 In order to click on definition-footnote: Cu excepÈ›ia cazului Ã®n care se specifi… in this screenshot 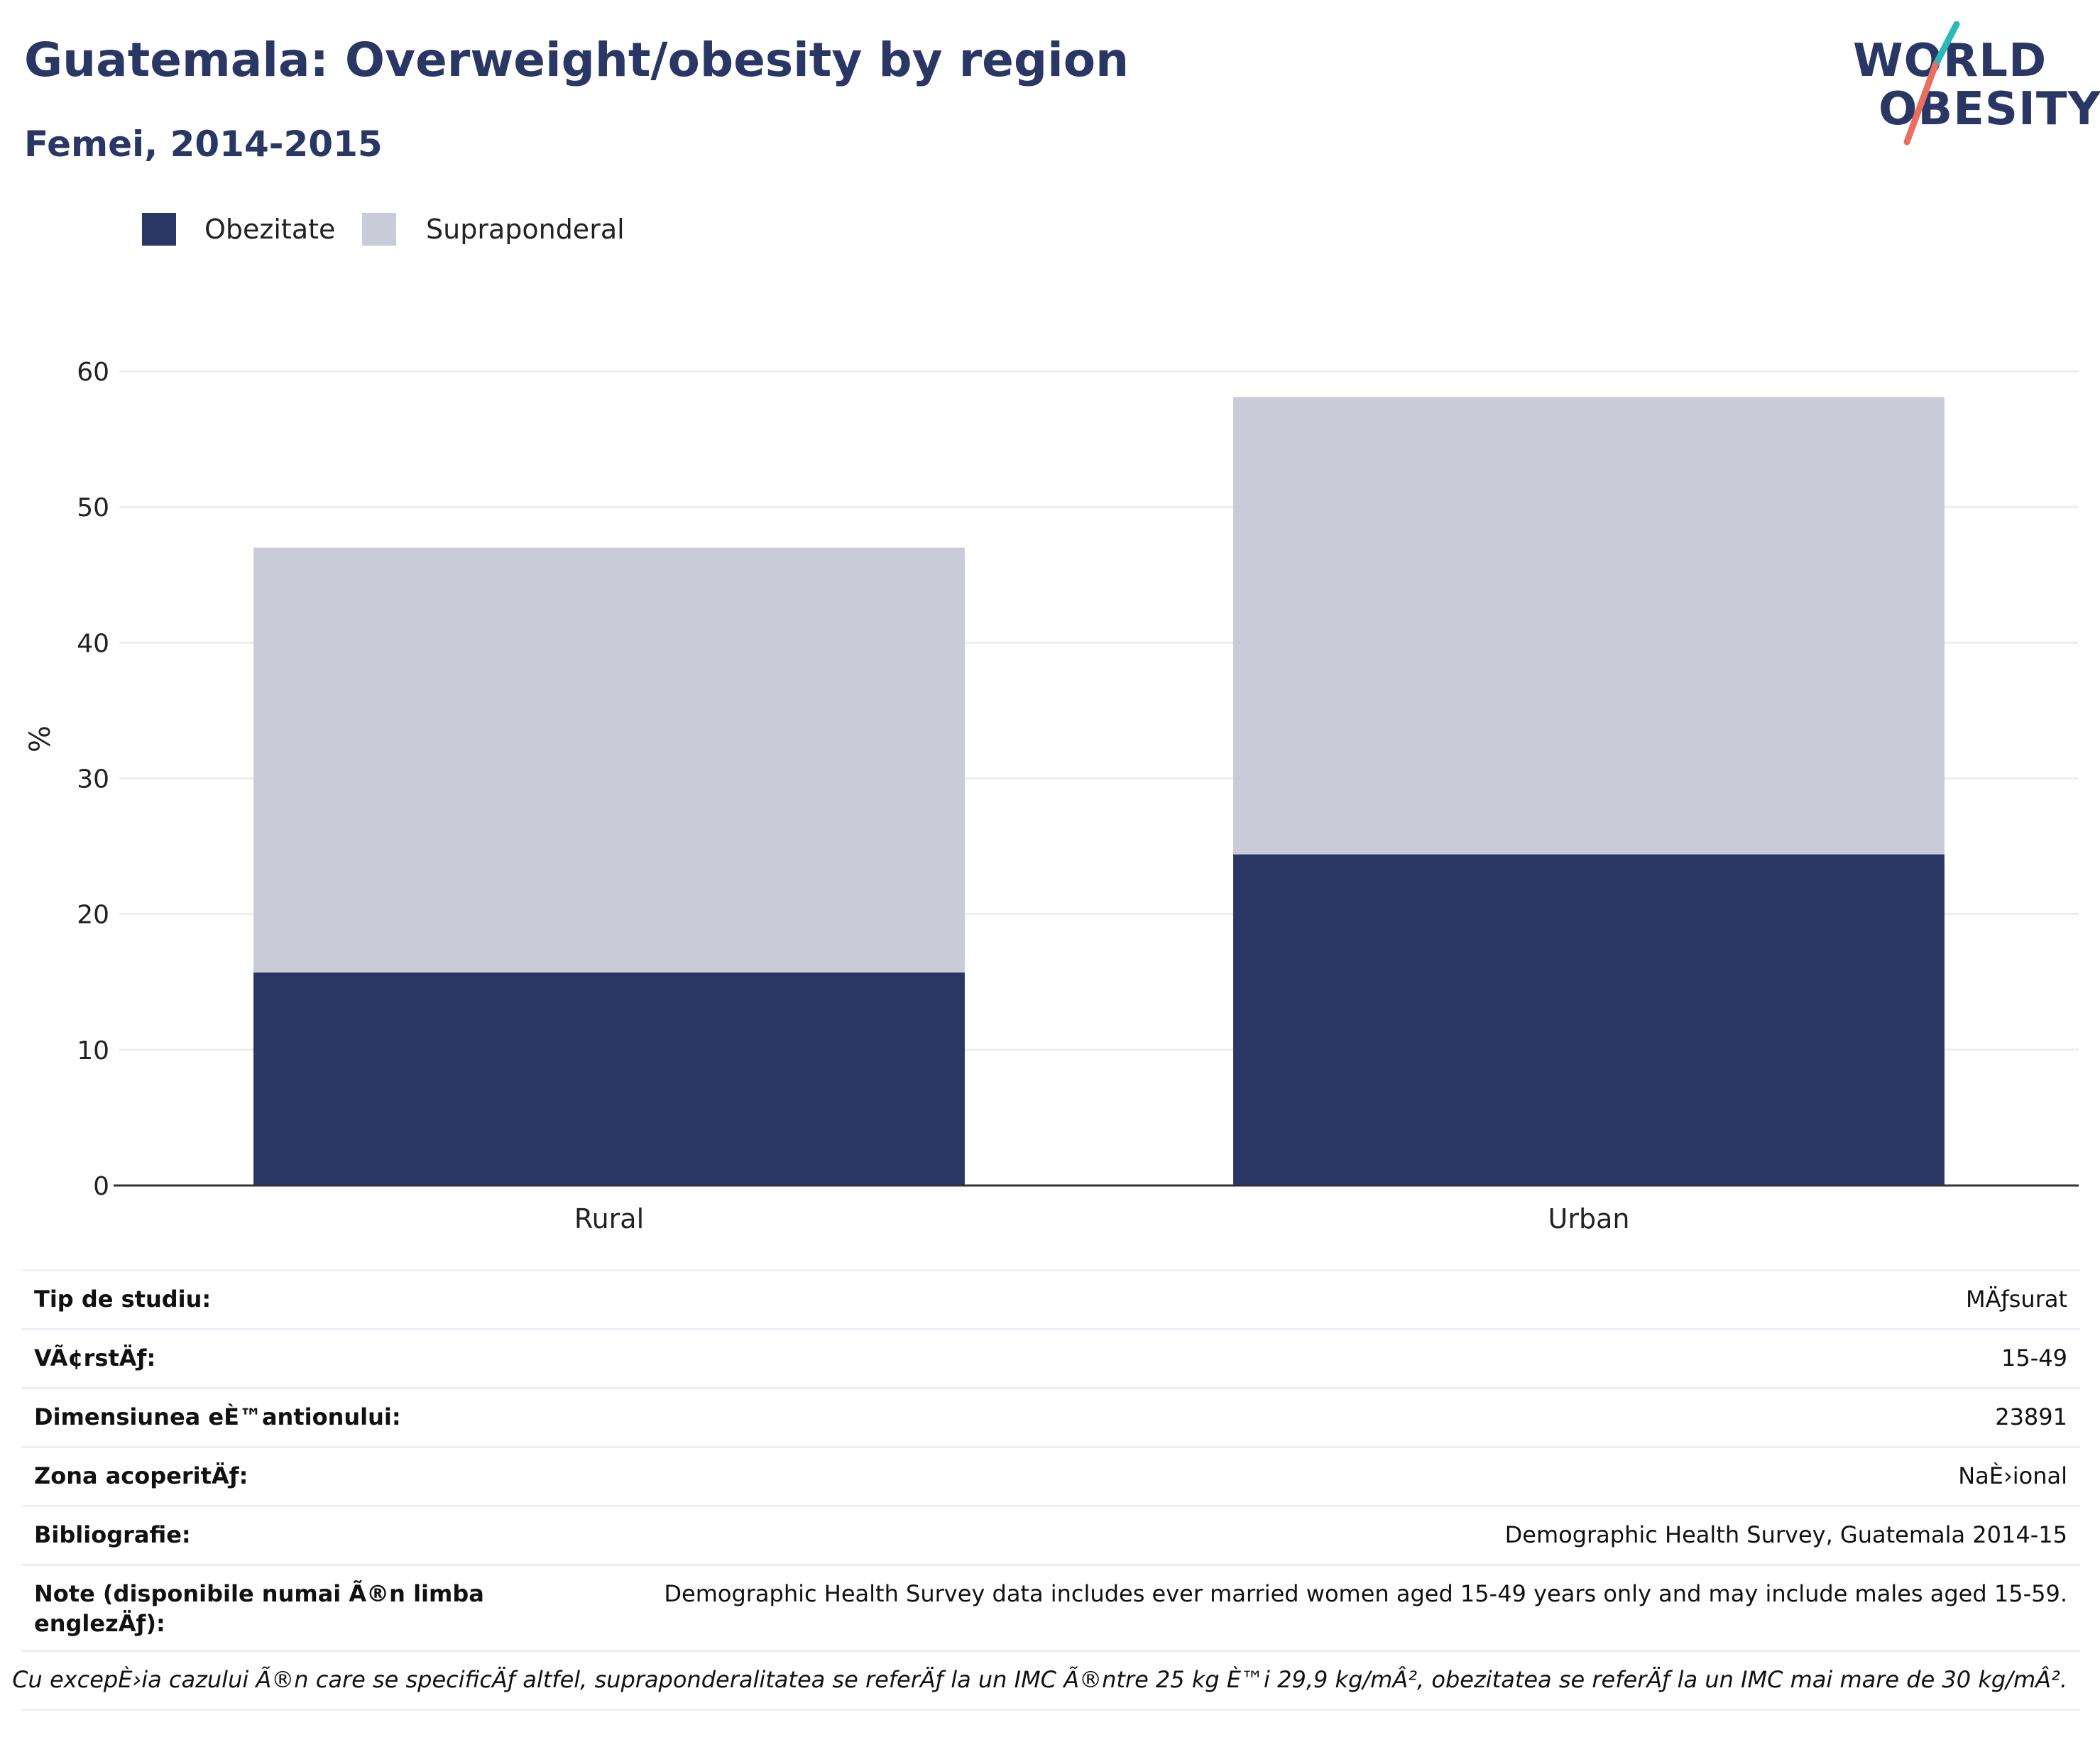, I will do `click(1046, 1680)`.